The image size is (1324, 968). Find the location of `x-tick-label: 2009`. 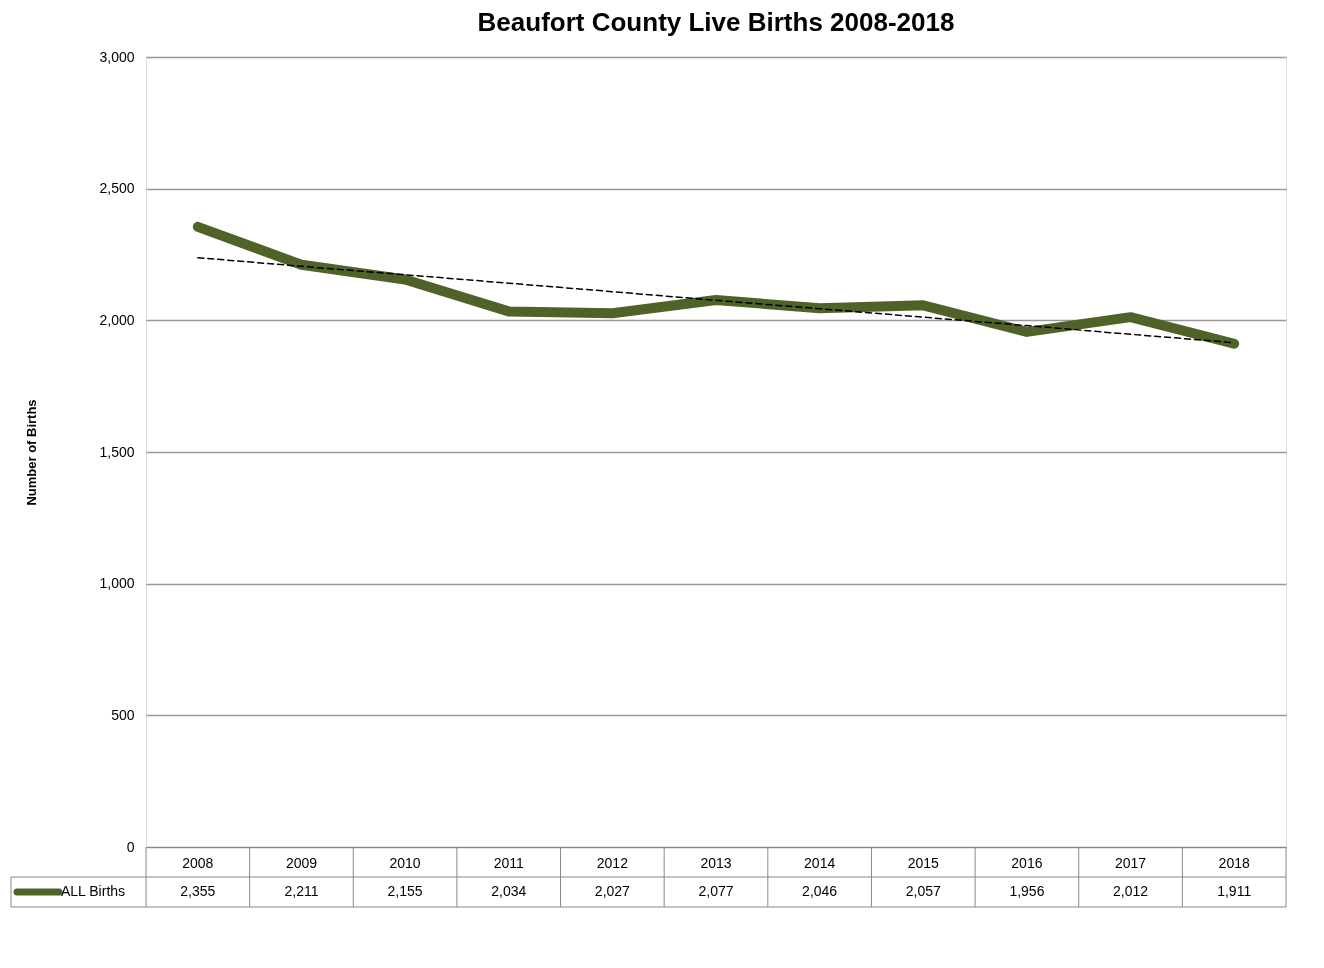

x-tick-label: 2009 is located at coordinates (301, 862).